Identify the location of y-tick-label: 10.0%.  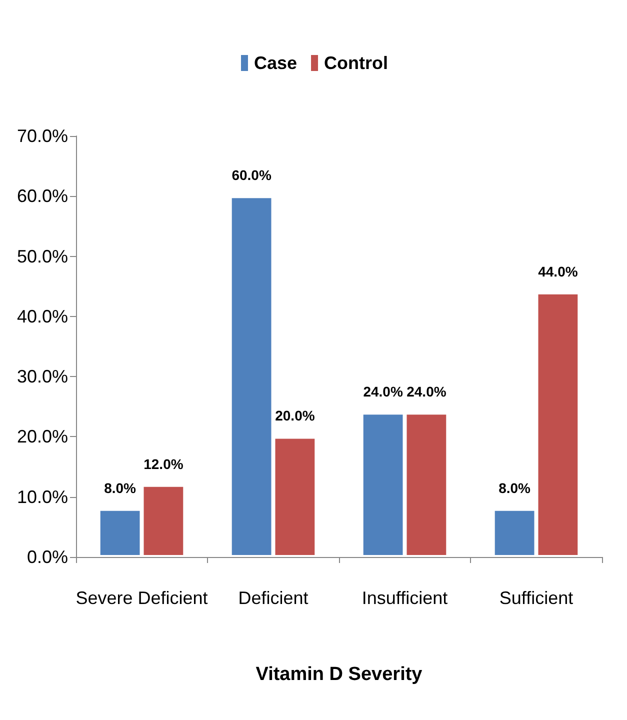
(42, 496).